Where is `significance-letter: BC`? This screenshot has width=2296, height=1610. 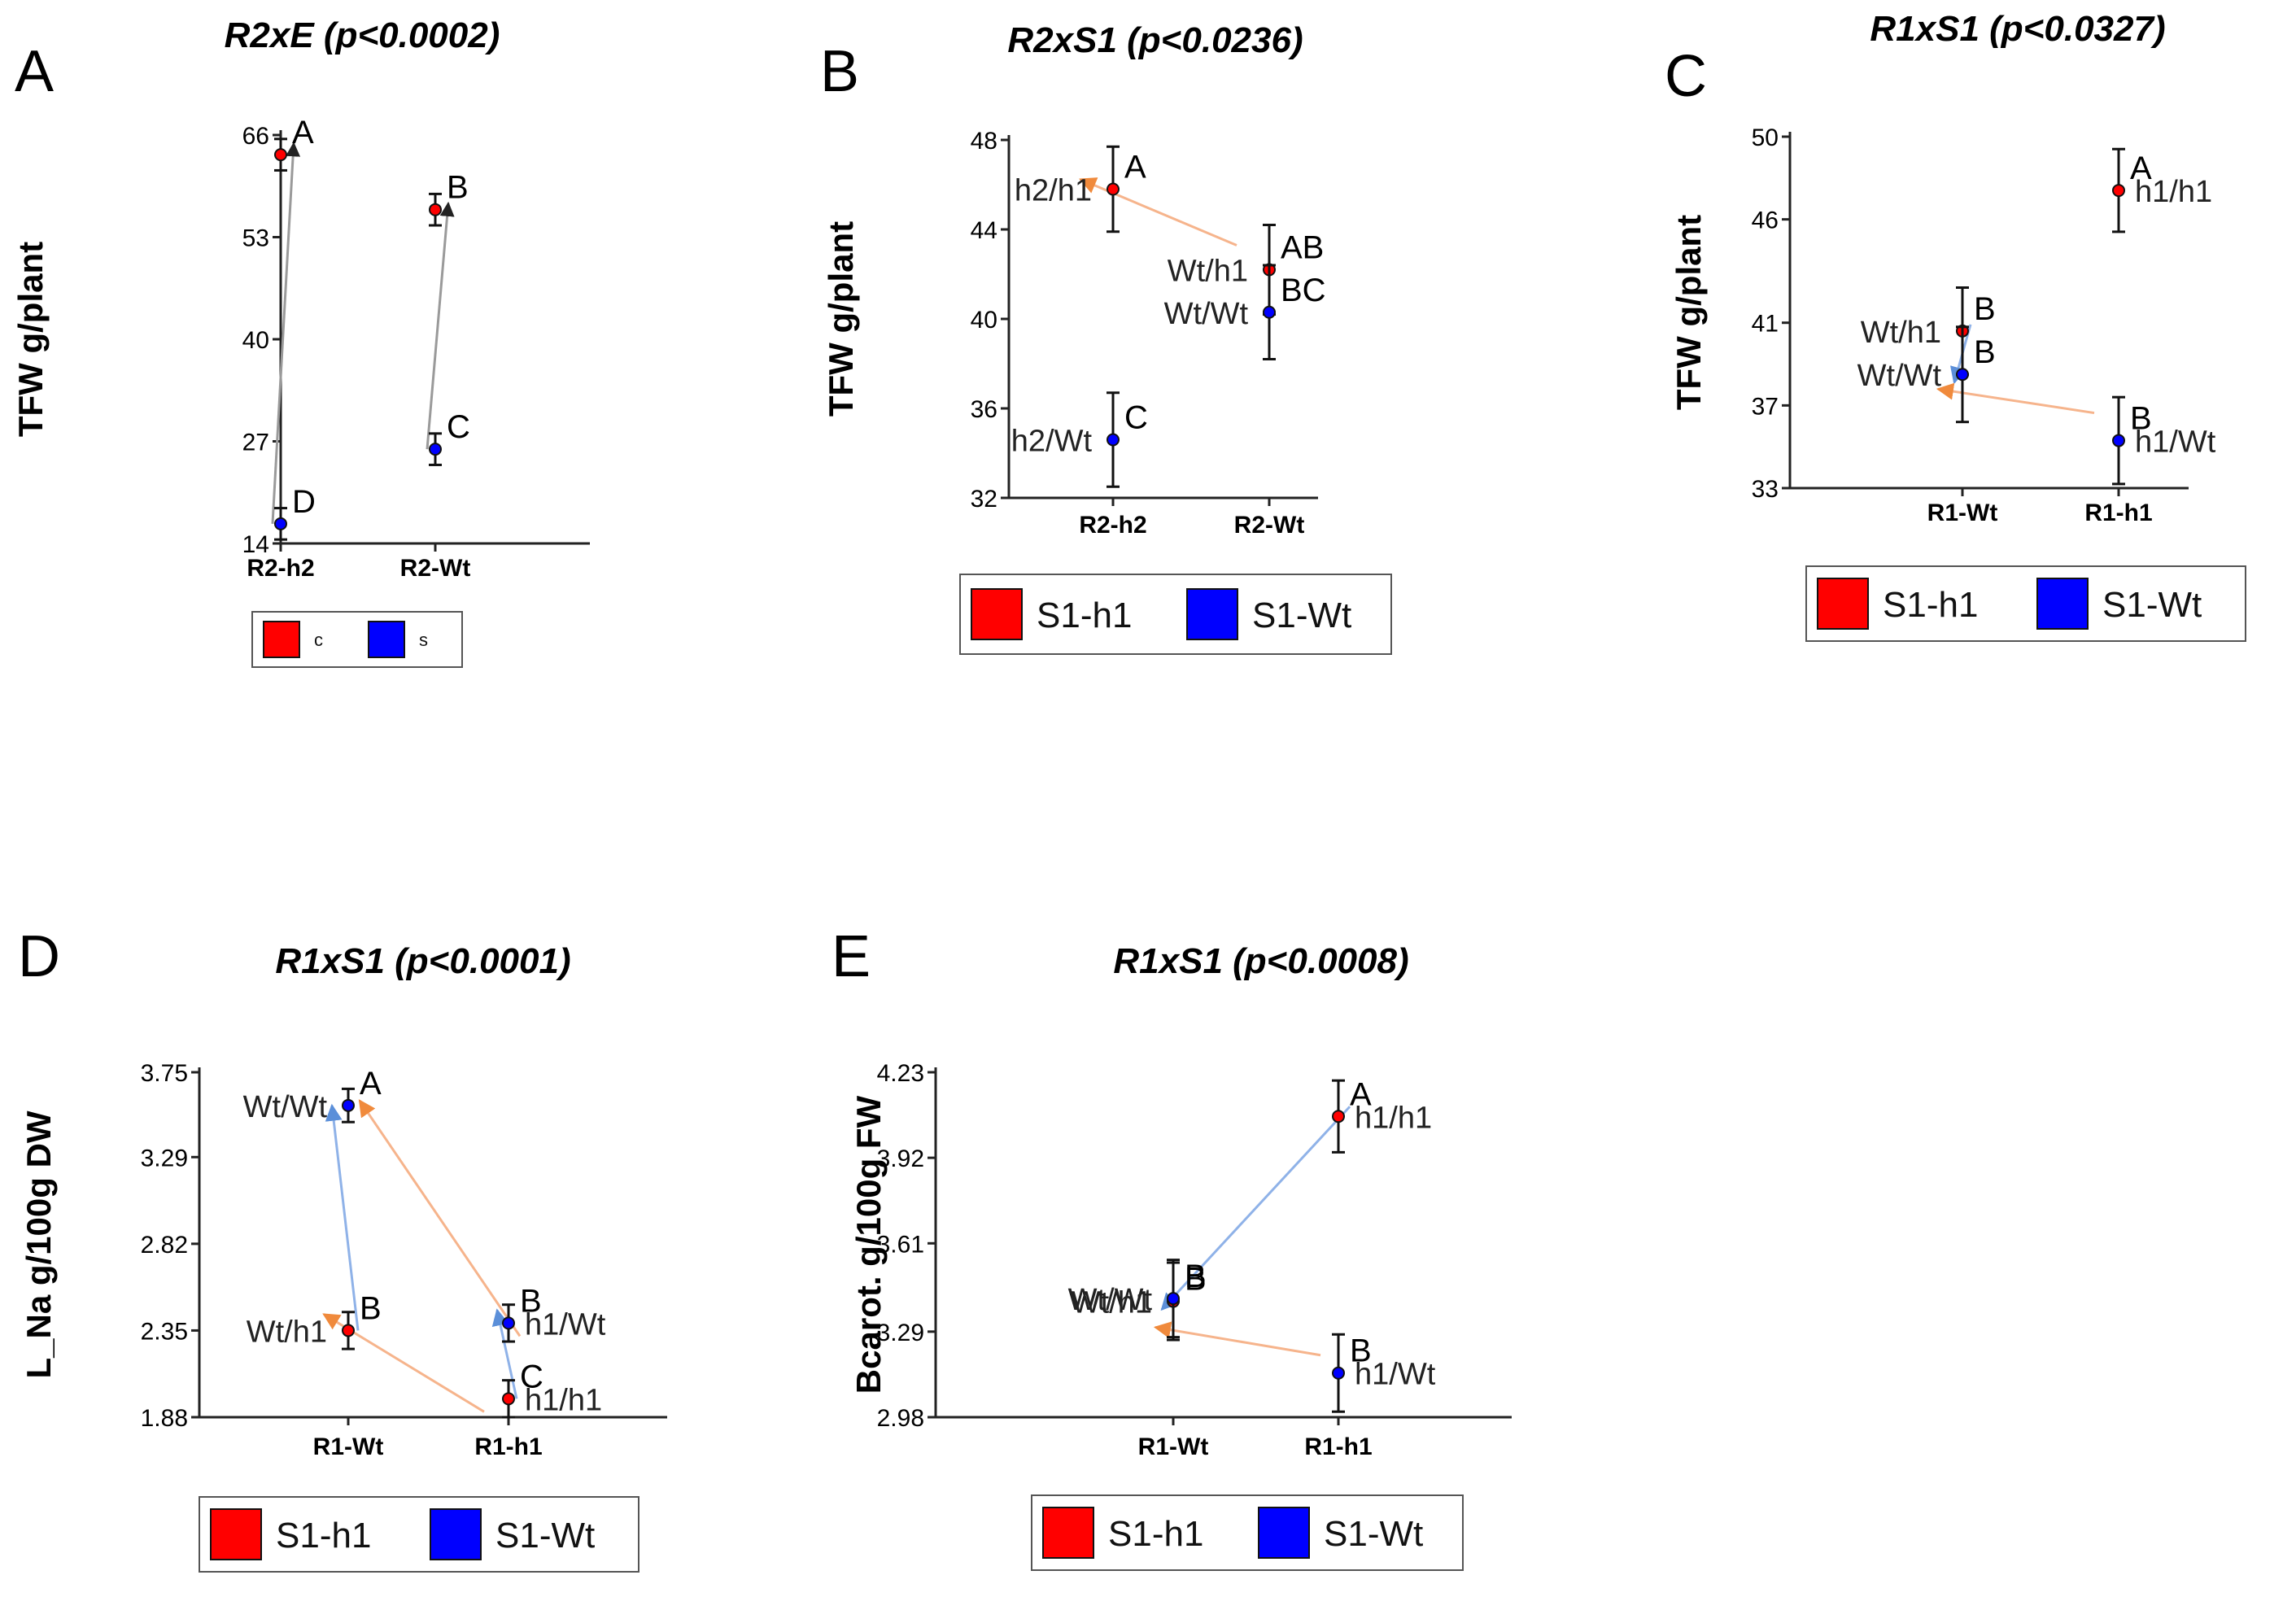
significance-letter: BC is located at coordinates (1303, 290).